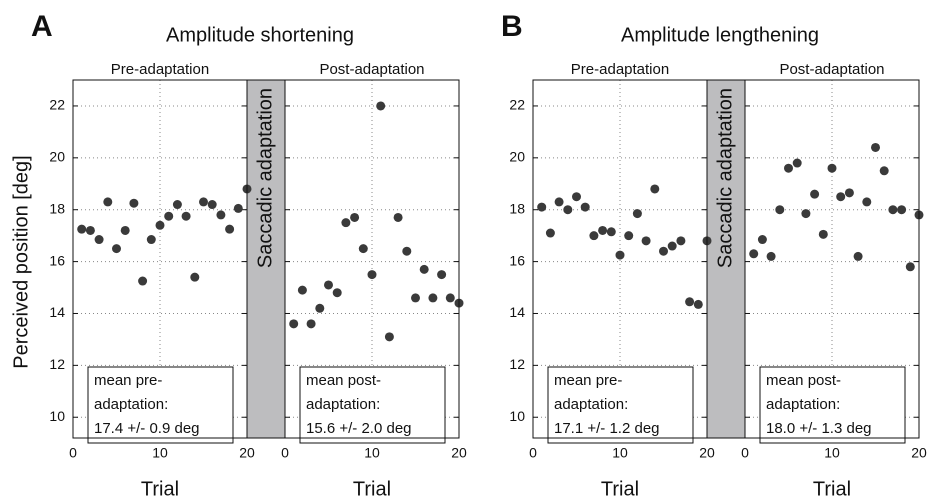  What do you see at coordinates (57, 157) in the screenshot?
I see `y-tick-label: 20` at bounding box center [57, 157].